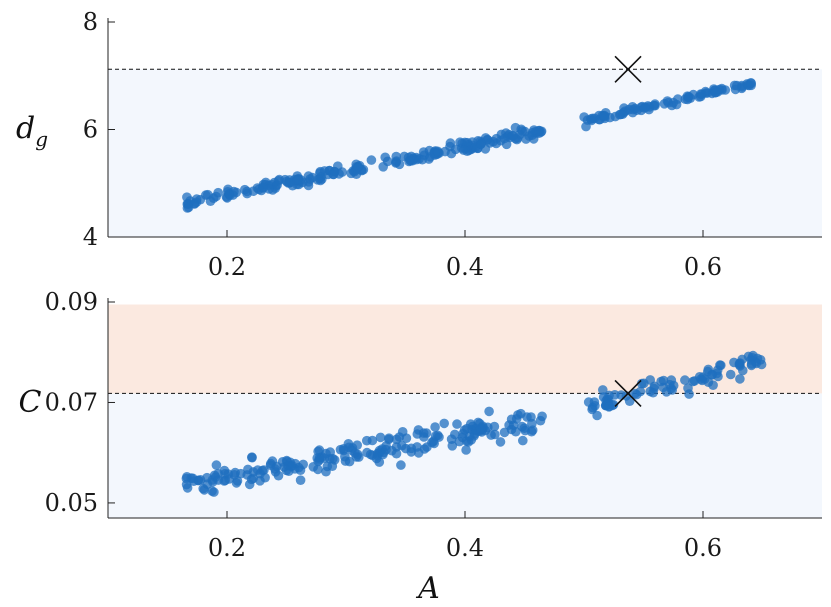  Describe the element at coordinates (465, 267) in the screenshot. I see `x-tick-label: 0.4` at that location.